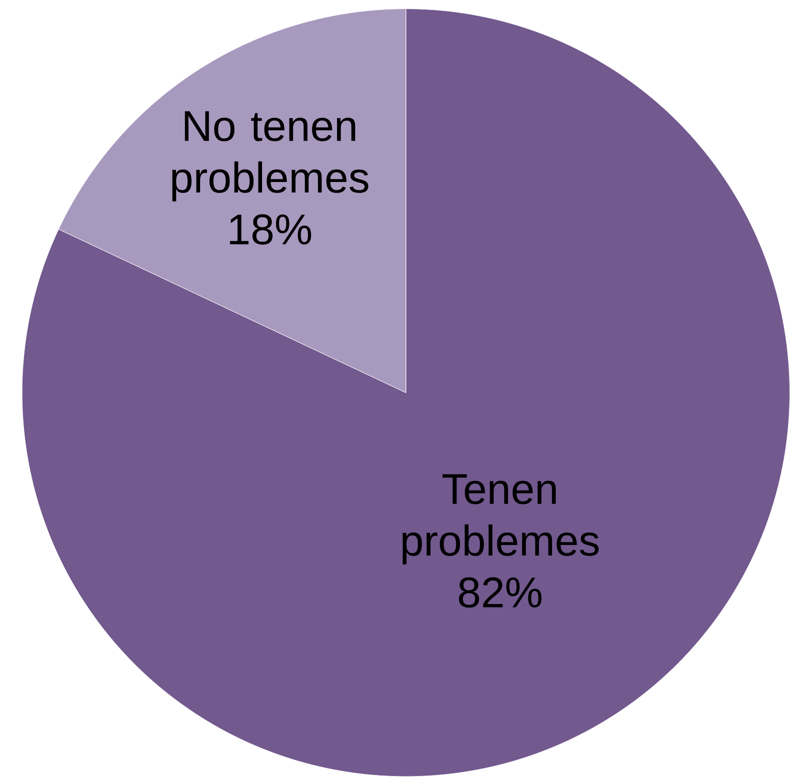 The height and width of the screenshot is (777, 790). What do you see at coordinates (500, 592) in the screenshot?
I see `data-label: 82%` at bounding box center [500, 592].